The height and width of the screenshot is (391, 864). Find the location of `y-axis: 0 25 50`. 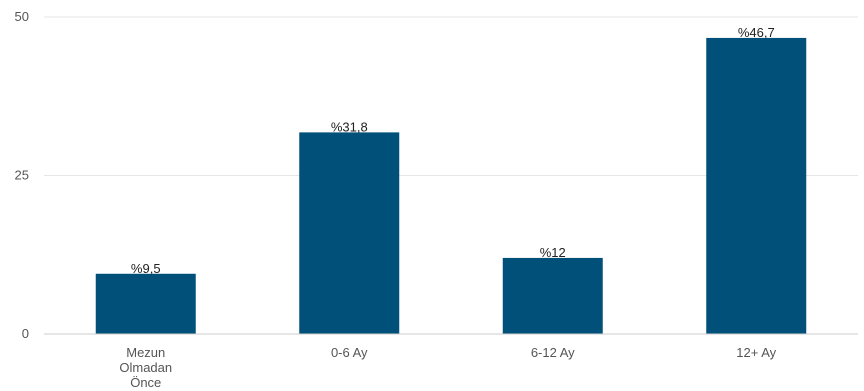

y-axis: 0 25 50 is located at coordinates (22, 175).